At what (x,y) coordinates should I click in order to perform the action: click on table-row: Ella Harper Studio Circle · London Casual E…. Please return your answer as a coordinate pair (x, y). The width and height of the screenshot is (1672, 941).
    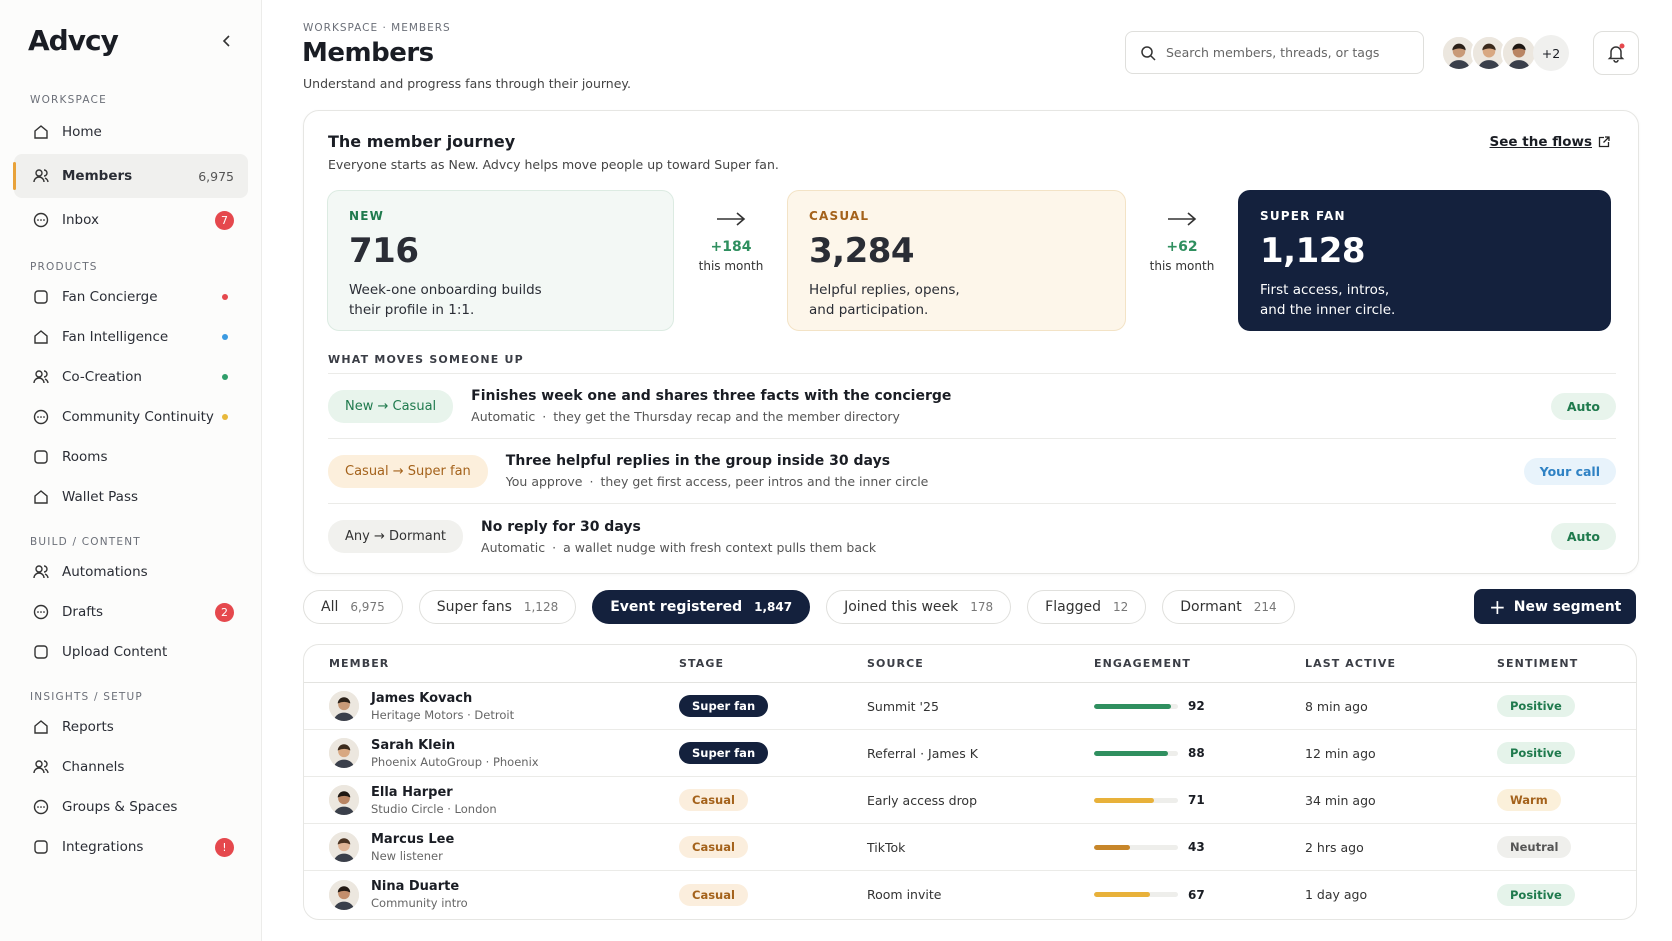
    Looking at the image, I should click on (970, 800).